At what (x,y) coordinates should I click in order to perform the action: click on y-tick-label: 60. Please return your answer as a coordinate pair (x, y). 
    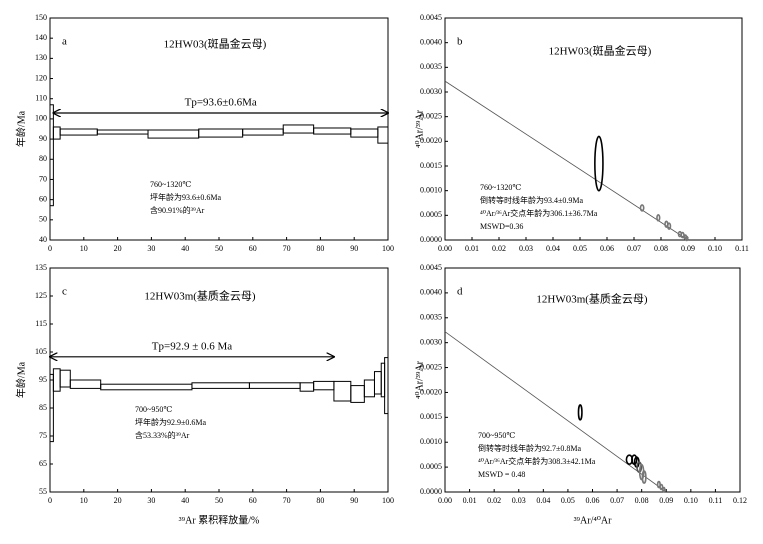
    Looking at the image, I should click on (43, 198).